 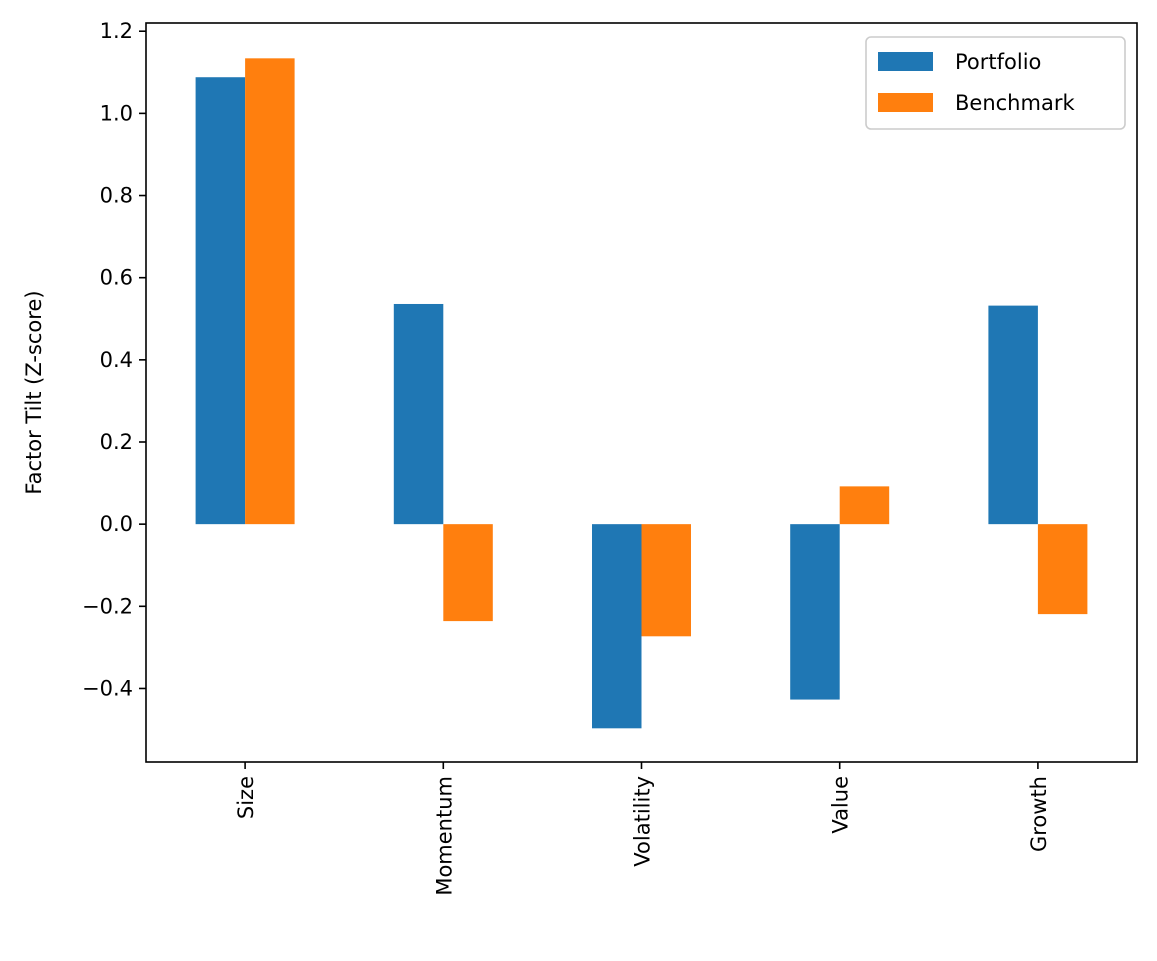 I want to click on bar-benchmark-momentum, so click(x=468, y=573).